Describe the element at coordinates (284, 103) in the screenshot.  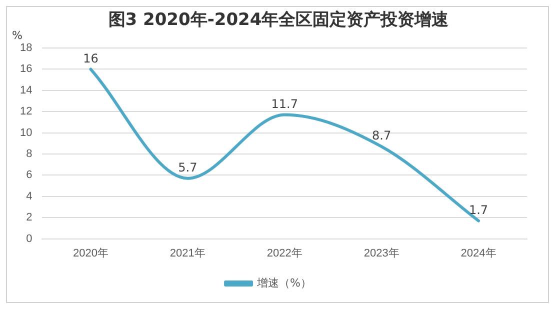
I see `data-label: 11.7` at that location.